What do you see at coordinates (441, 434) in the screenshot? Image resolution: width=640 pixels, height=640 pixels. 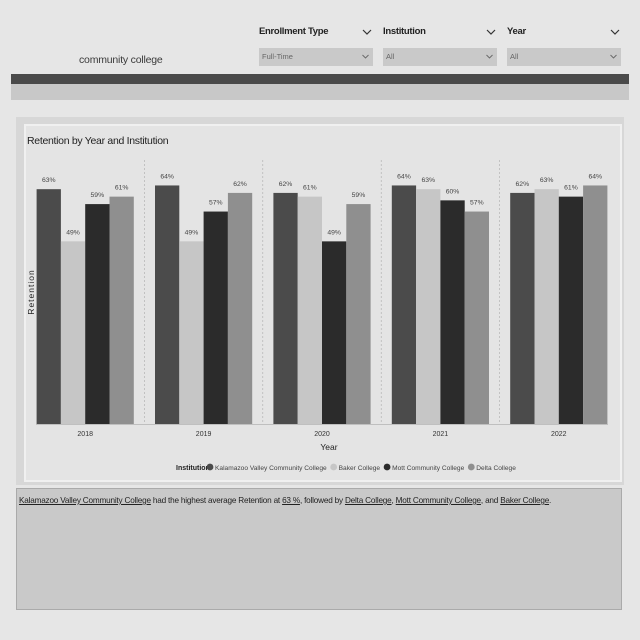 I see `x-tick-label: 2021` at bounding box center [441, 434].